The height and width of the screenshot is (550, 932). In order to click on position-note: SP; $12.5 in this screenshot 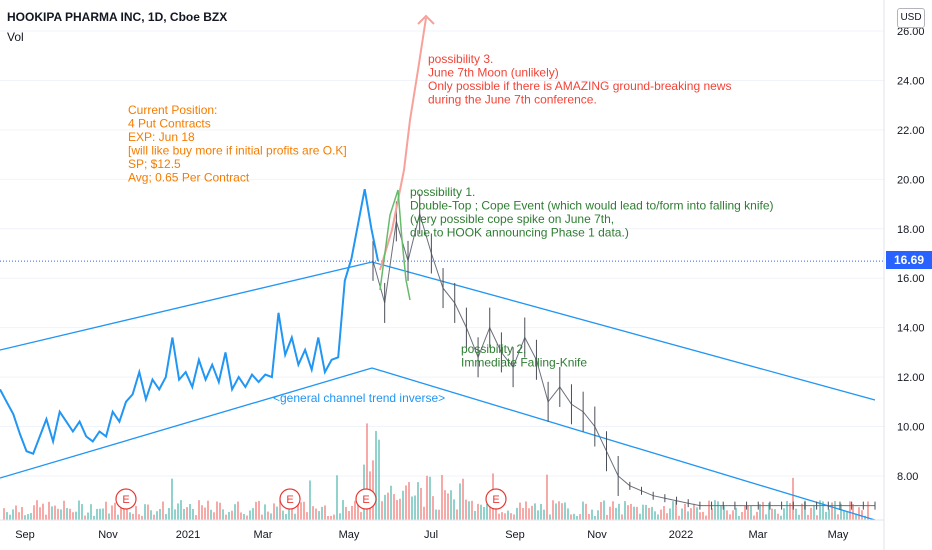, I will do `click(154, 164)`.